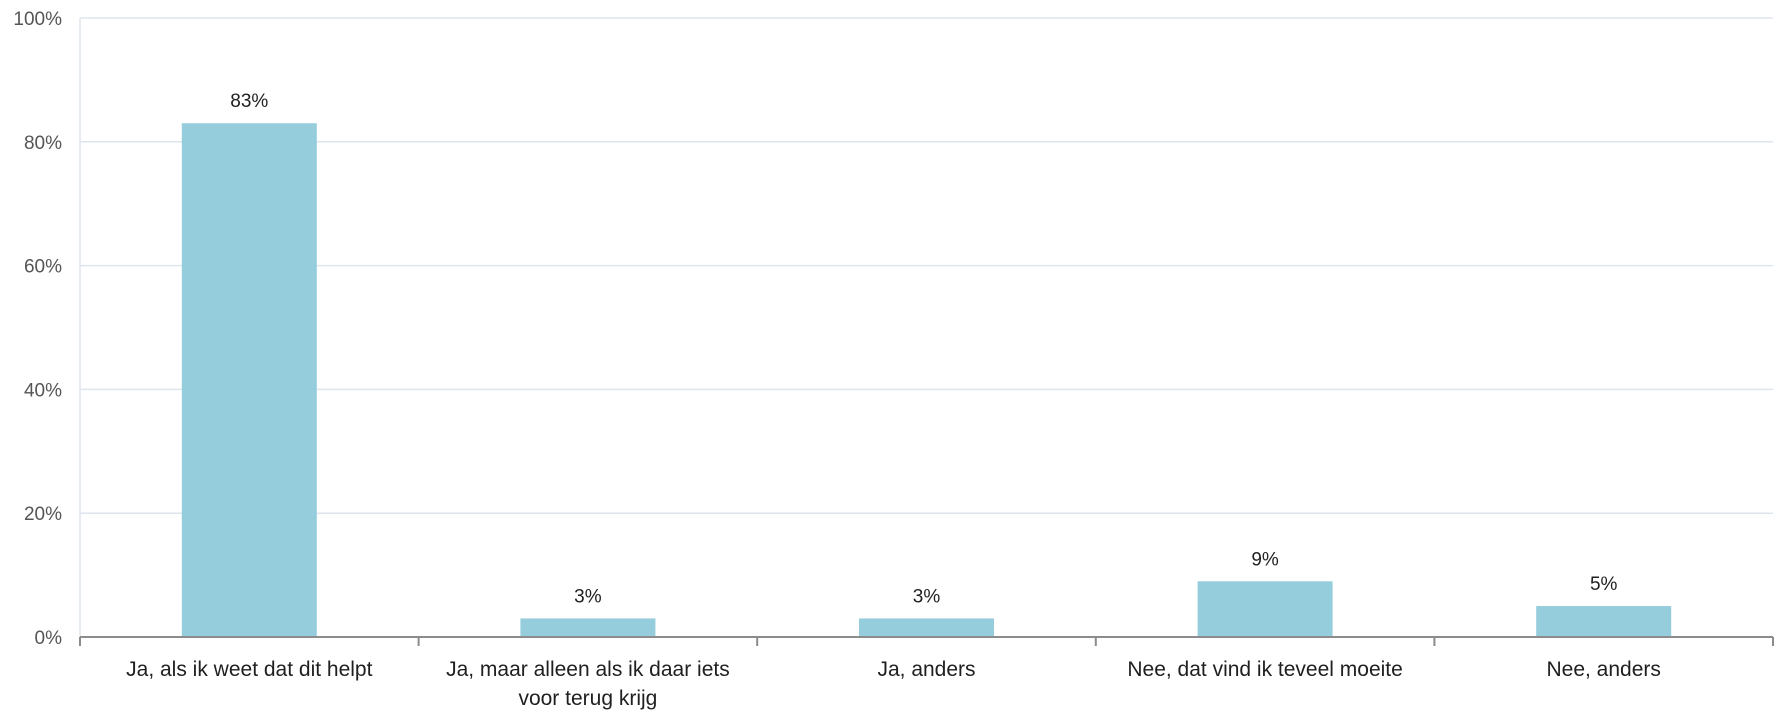 Image resolution: width=1783 pixels, height=710 pixels. What do you see at coordinates (249, 101) in the screenshot?
I see `data-label: 83%` at bounding box center [249, 101].